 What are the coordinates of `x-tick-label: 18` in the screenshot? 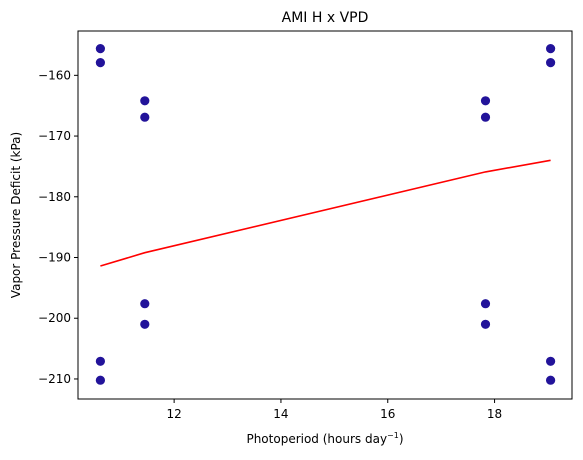 It's located at (494, 414).